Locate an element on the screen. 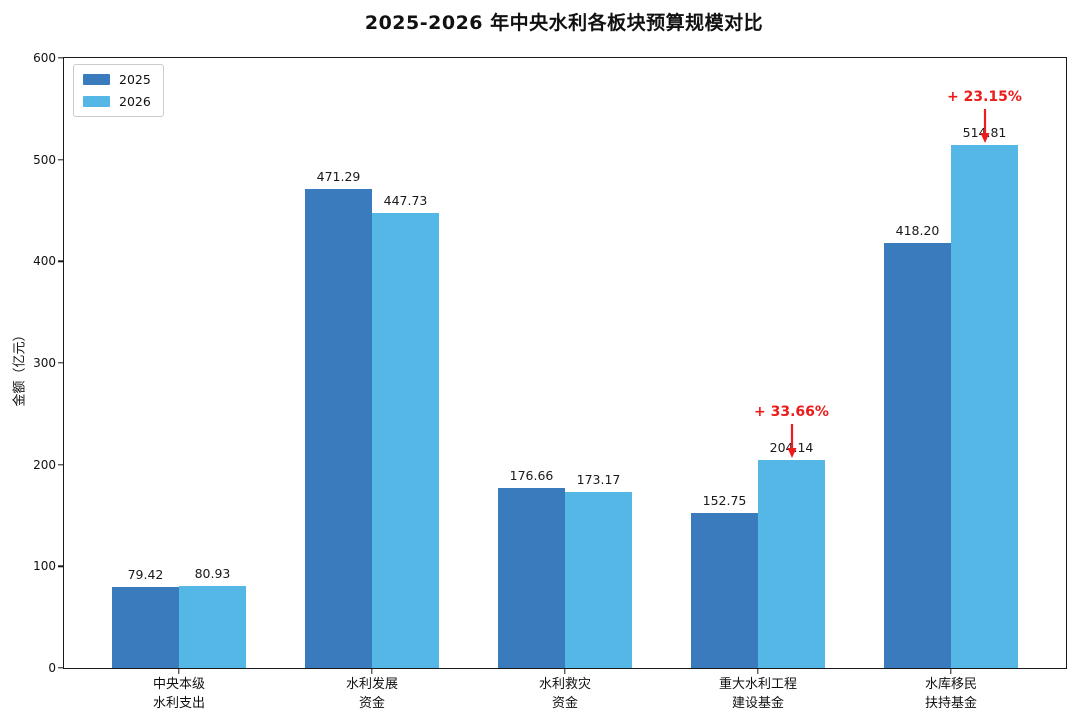  bar-value-label: 176.66 is located at coordinates (531, 476).